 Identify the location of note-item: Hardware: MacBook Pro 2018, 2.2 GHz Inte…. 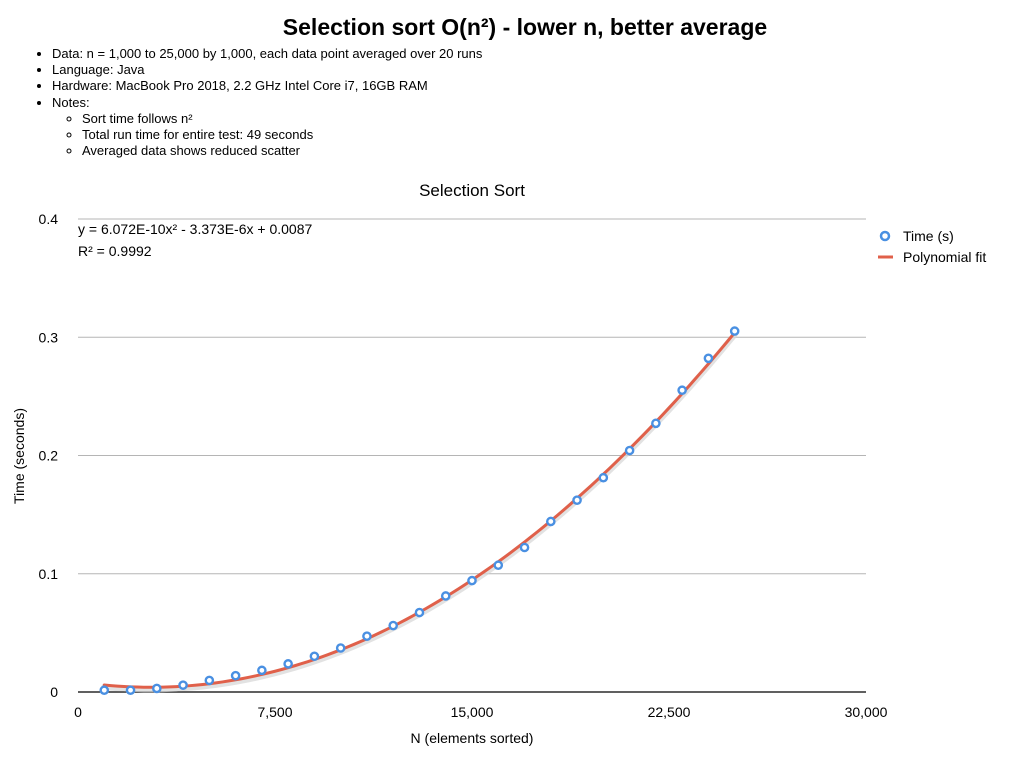
(267, 86).